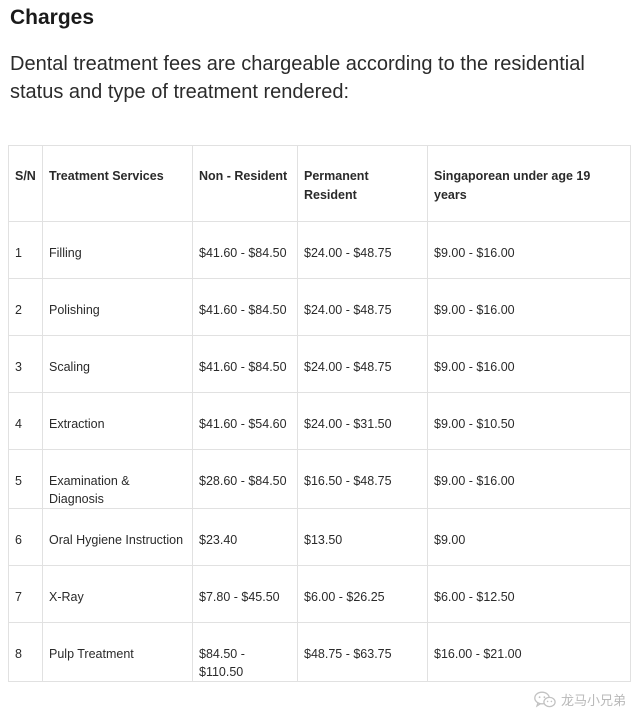  What do you see at coordinates (25, 421) in the screenshot?
I see `cell-sn: 4` at bounding box center [25, 421].